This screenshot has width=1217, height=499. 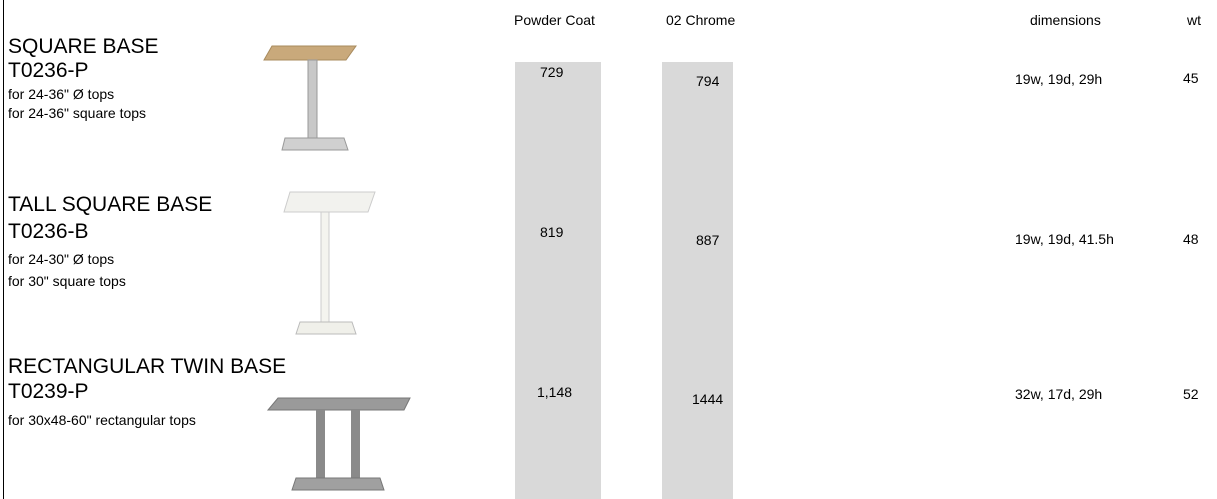 I want to click on product-note: for 24-36" square tops, so click(x=77, y=113).